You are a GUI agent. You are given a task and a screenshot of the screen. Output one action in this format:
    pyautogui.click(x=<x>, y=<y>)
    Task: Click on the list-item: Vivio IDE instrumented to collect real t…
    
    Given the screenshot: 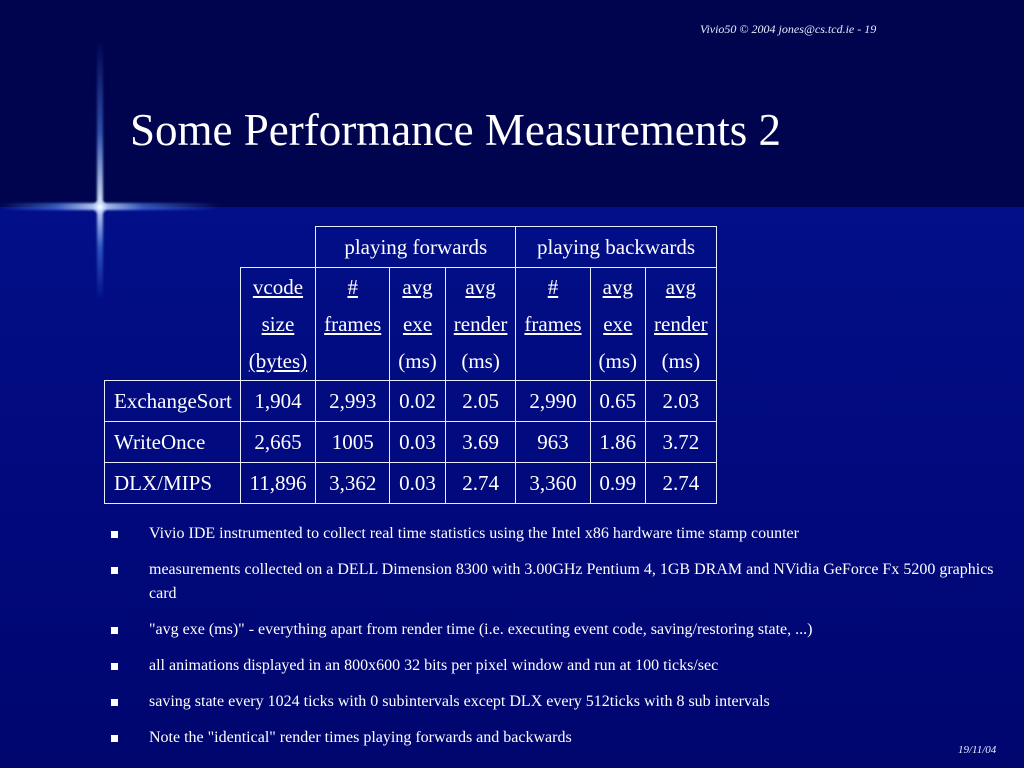 What is the action you would take?
    pyautogui.click(x=555, y=534)
    